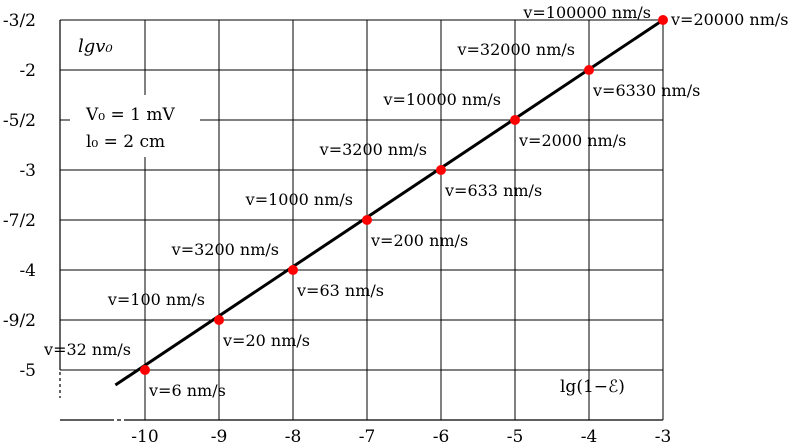  I want to click on point-label-above: v=1000 nm/s, so click(299, 199).